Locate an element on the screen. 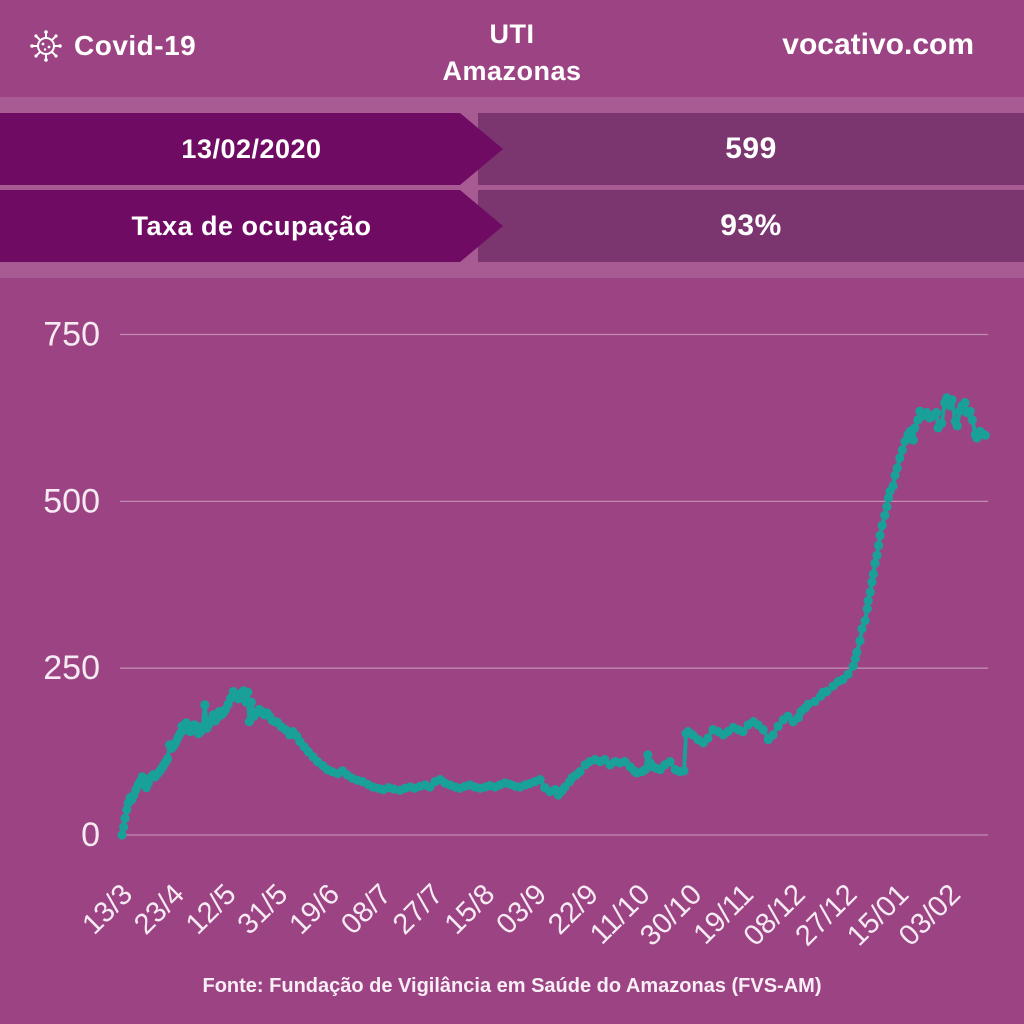 This screenshot has width=1024, height=1024. x-tick-label: 03/02 is located at coordinates (930, 915).